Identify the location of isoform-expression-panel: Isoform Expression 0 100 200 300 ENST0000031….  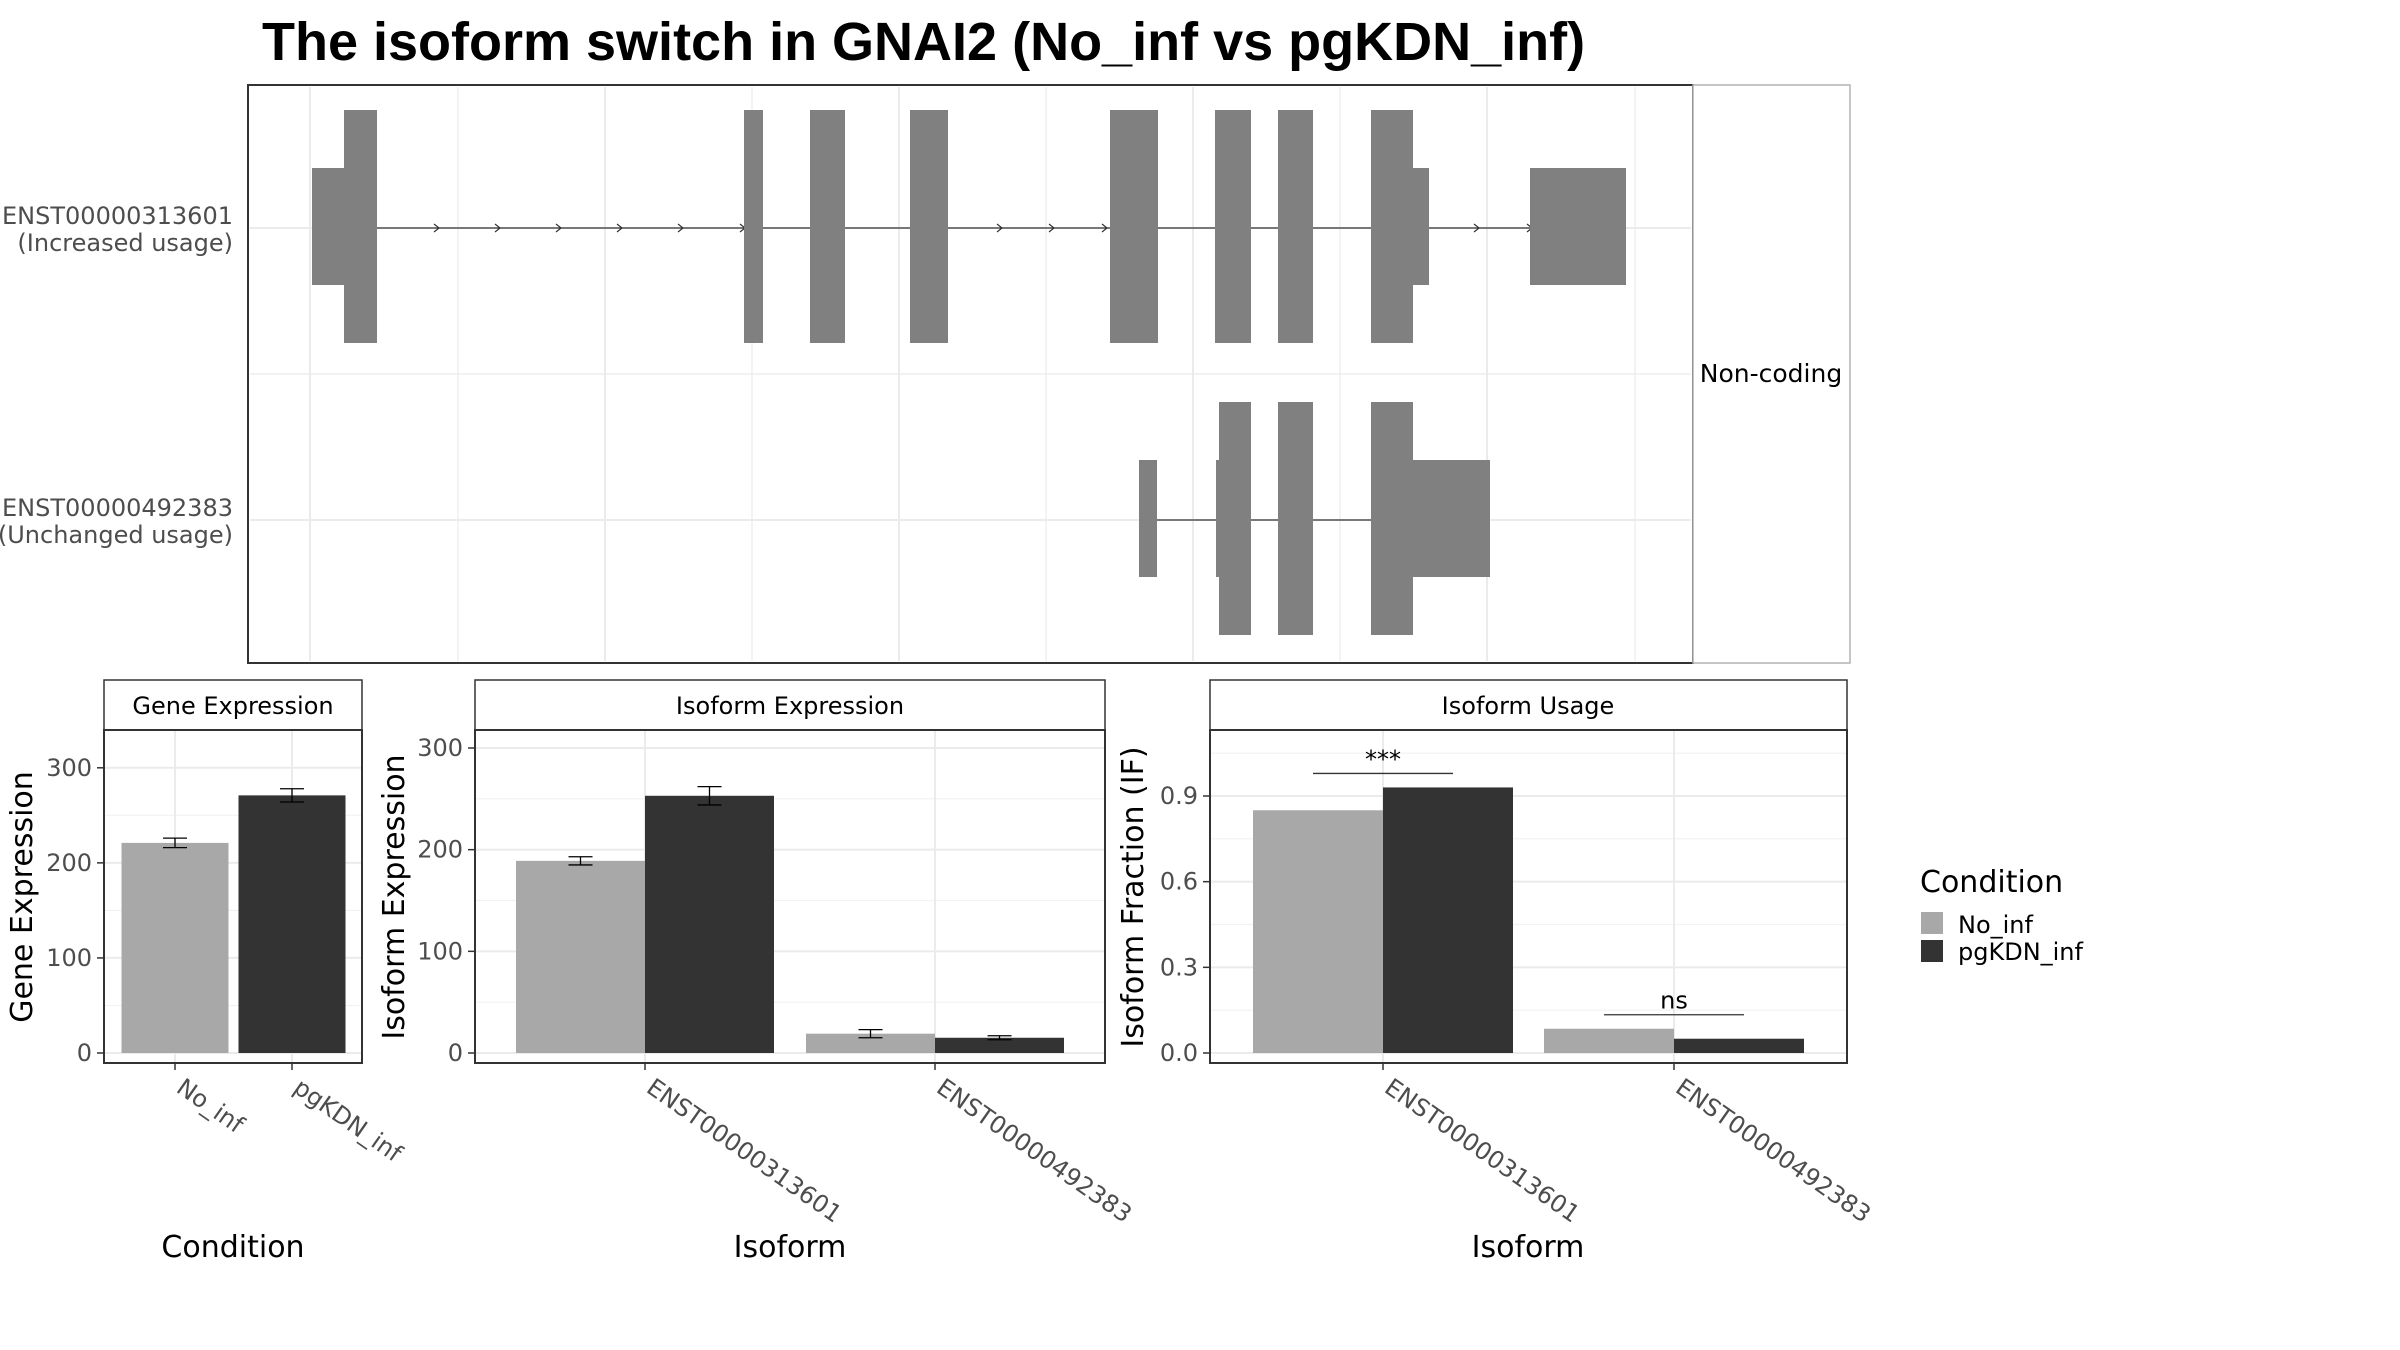
(757, 972).